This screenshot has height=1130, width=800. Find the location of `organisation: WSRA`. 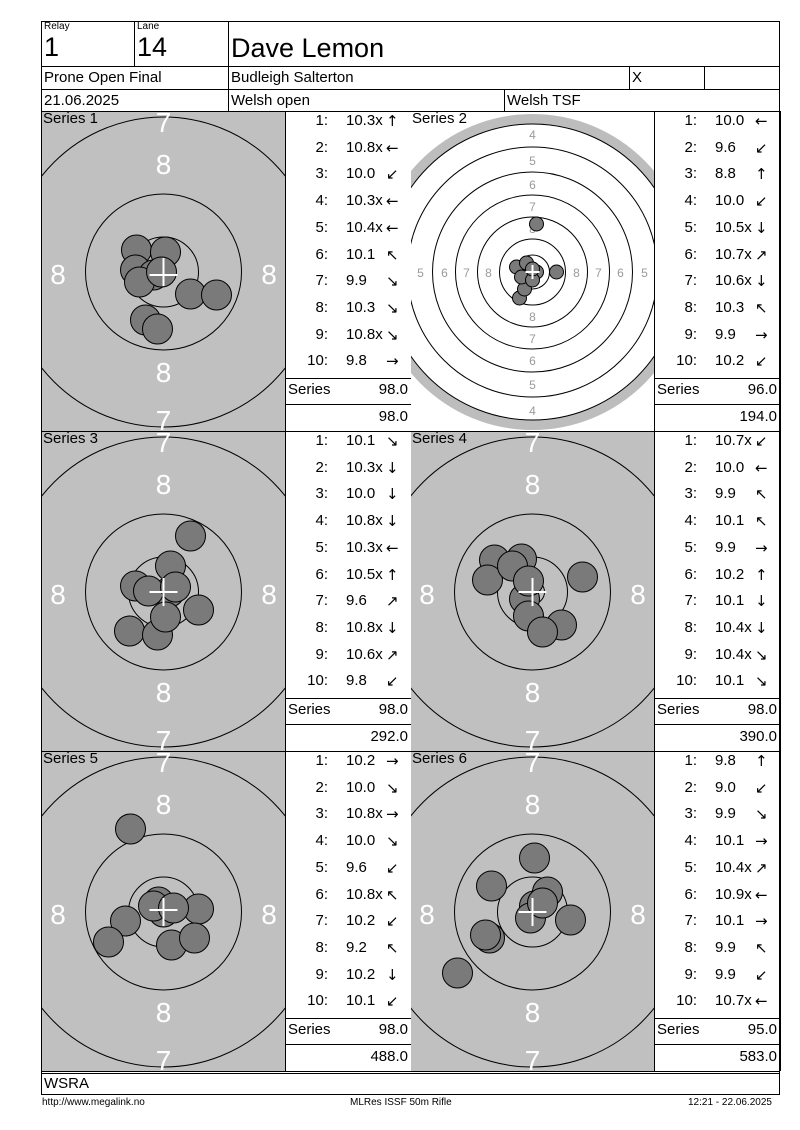

organisation: WSRA is located at coordinates (66, 1083).